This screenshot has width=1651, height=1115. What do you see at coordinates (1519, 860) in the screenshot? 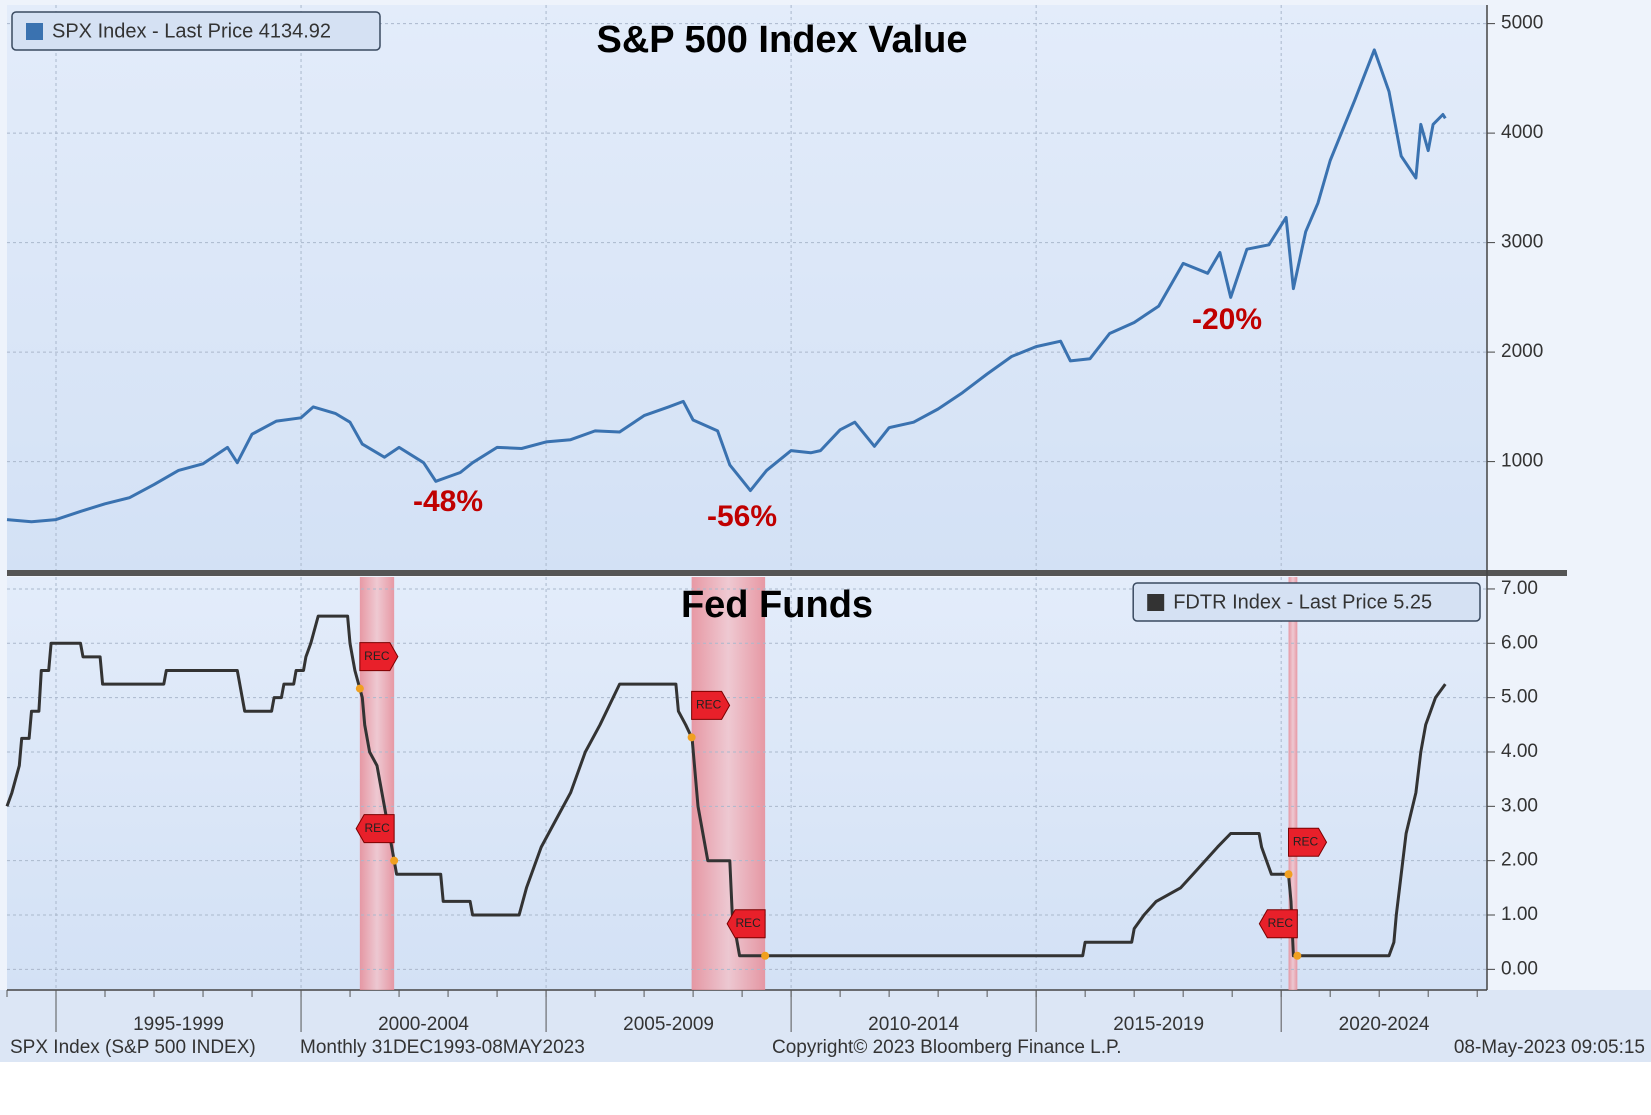
I see `y-tick-label: 2.00` at bounding box center [1519, 860].